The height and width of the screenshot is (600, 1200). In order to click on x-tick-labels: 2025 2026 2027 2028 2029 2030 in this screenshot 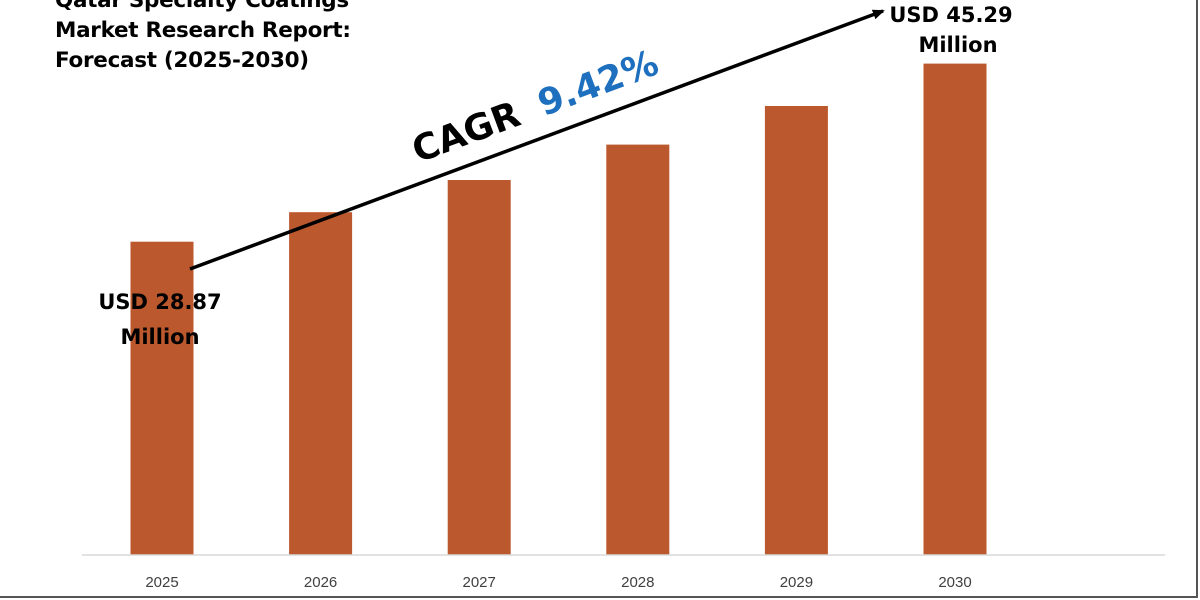, I will do `click(558, 582)`.